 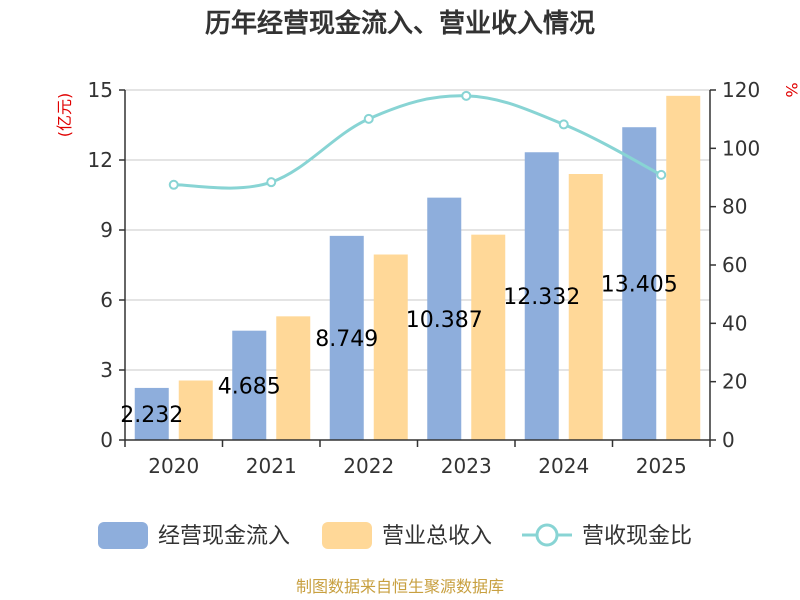 I want to click on y-left-tick-label: 9, so click(x=106, y=230).